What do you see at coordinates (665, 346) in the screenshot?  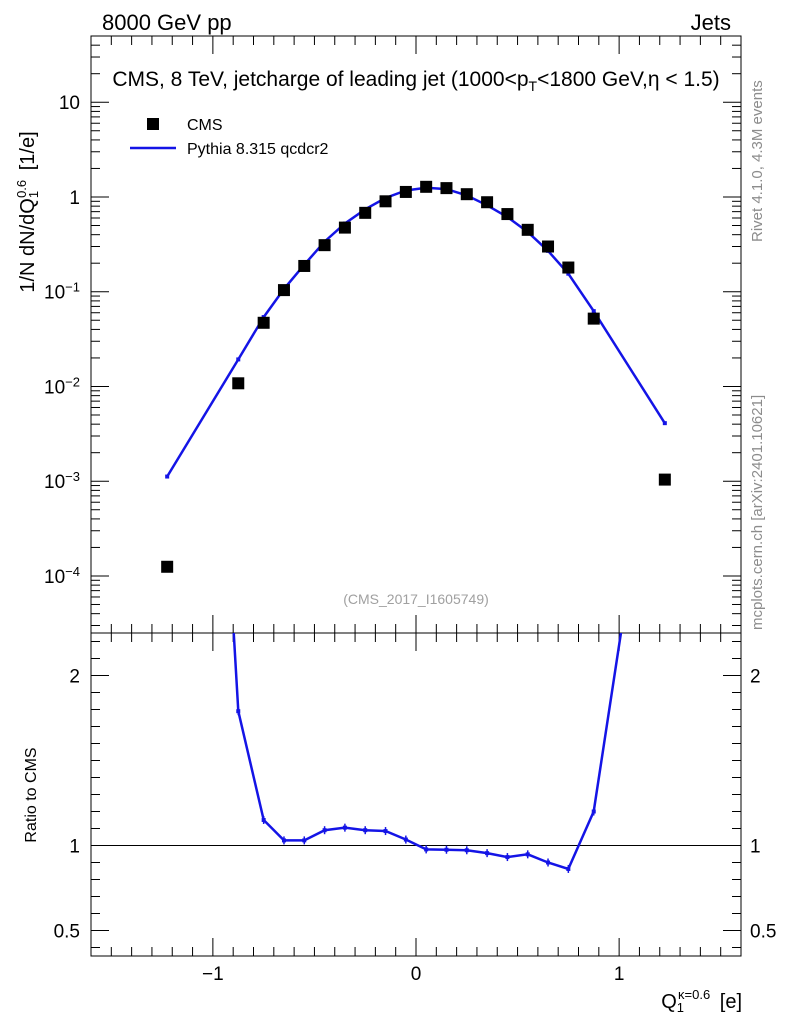 I see `ratio-point` at bounding box center [665, 346].